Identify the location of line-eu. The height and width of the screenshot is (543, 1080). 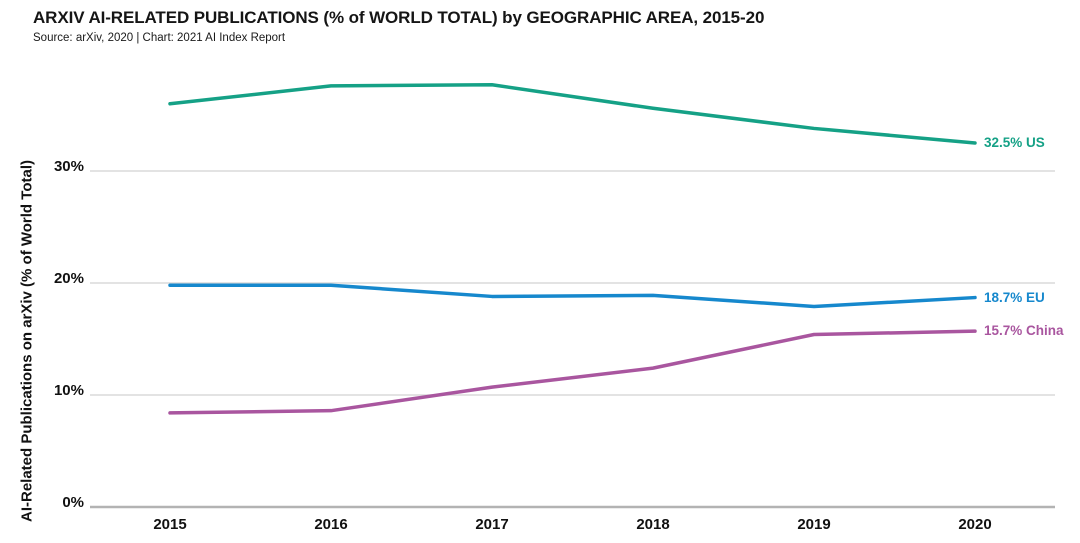
(572, 296).